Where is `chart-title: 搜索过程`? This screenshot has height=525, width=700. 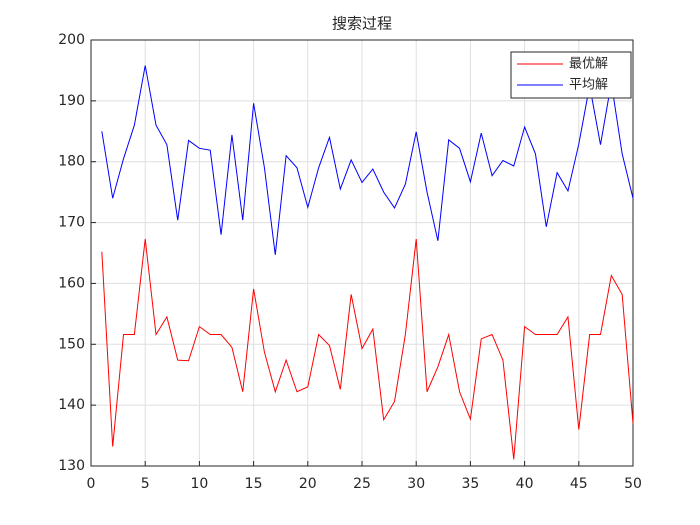 chart-title: 搜索过程 is located at coordinates (362, 24).